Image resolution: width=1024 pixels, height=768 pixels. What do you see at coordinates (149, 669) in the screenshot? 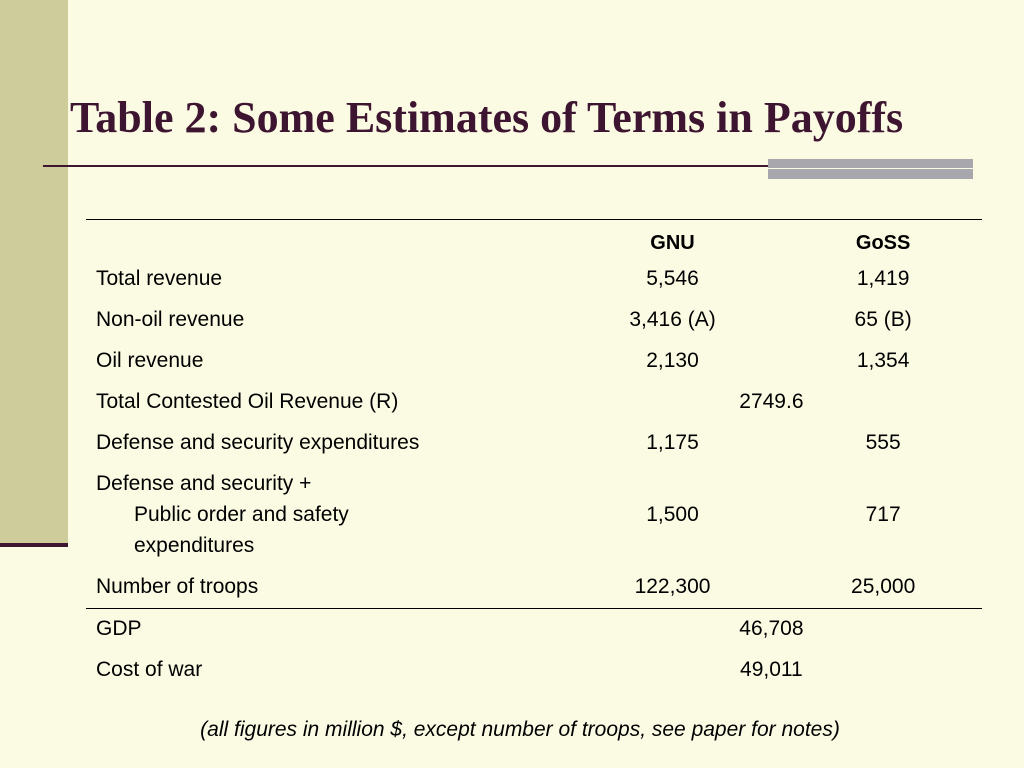
I see `row-label-cost-of-war: Cost of war` at bounding box center [149, 669].